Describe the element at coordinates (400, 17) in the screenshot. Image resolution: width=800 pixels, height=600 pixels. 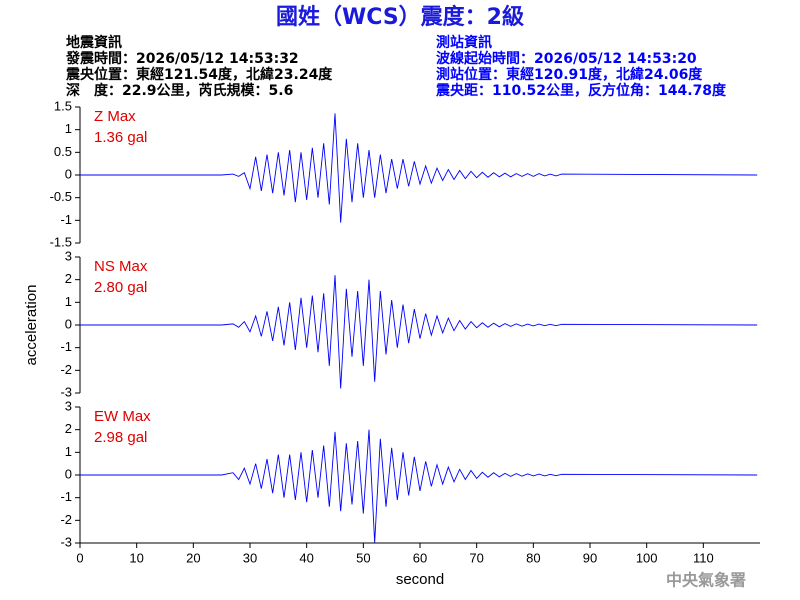
I see `chart-title: 國姓（WCS）震度：2級` at that location.